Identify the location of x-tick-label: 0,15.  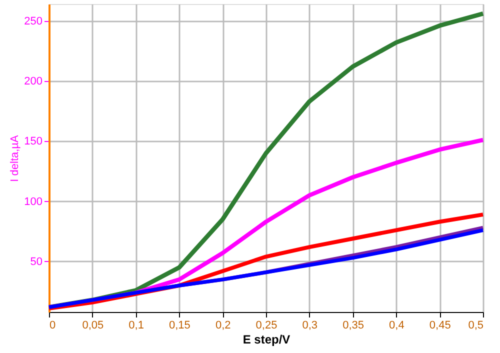
(179, 326).